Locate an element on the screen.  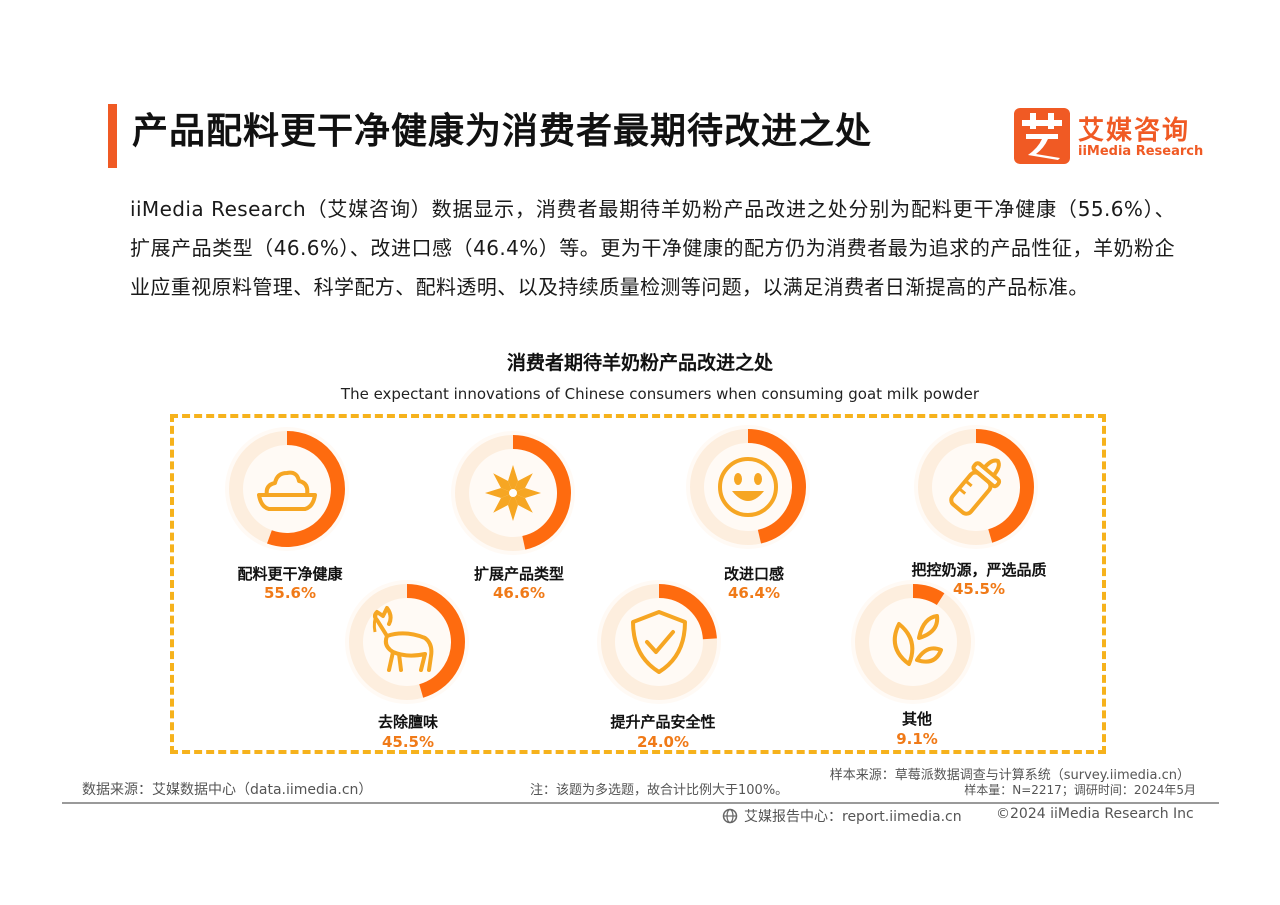
copyright: ©2024 iiMedia Research Inc is located at coordinates (1095, 814).